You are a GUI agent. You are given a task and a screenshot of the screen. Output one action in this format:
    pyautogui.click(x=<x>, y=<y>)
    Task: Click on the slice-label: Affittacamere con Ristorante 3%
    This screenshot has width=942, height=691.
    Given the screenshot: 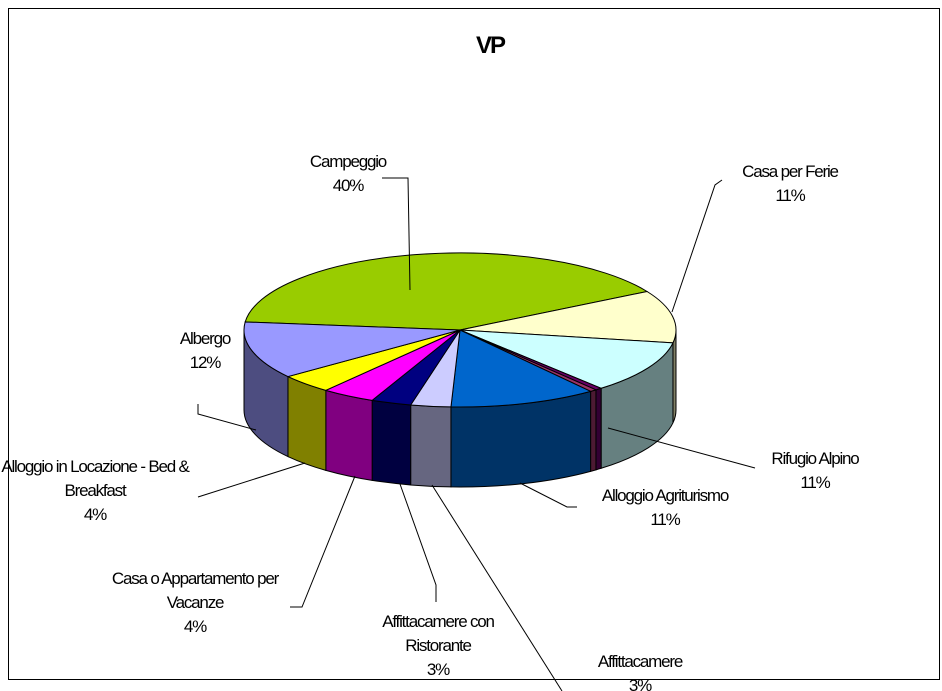 What is the action you would take?
    pyautogui.click(x=438, y=646)
    